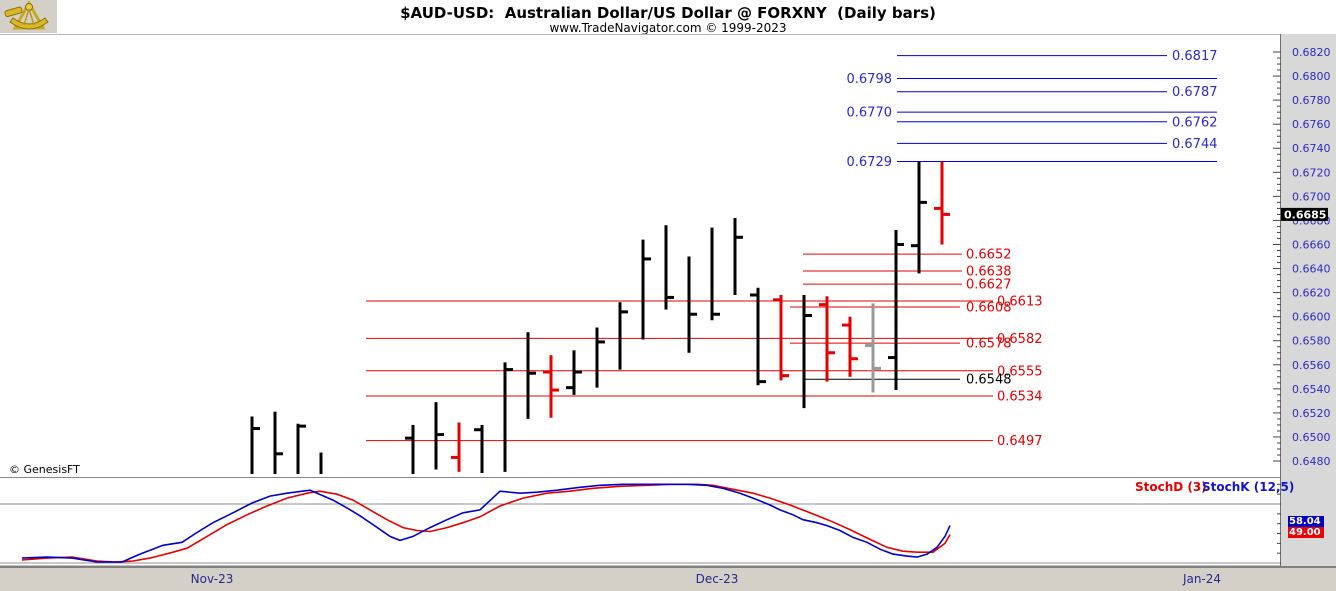 The height and width of the screenshot is (591, 1336). What do you see at coordinates (1311, 244) in the screenshot?
I see `price-axis-label: 0.6660` at bounding box center [1311, 244].